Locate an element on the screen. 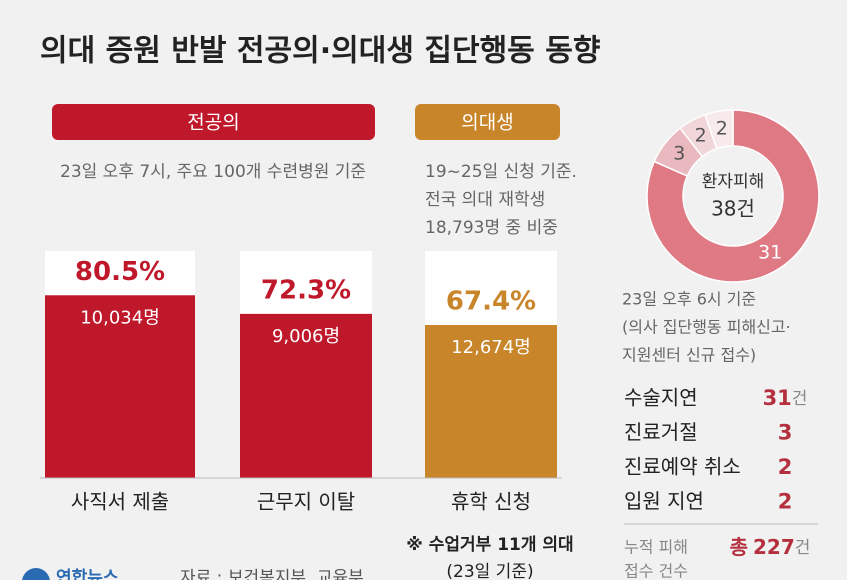 This screenshot has height=580, width=847. group-caption: 18,793명 중 비중 is located at coordinates (491, 228).